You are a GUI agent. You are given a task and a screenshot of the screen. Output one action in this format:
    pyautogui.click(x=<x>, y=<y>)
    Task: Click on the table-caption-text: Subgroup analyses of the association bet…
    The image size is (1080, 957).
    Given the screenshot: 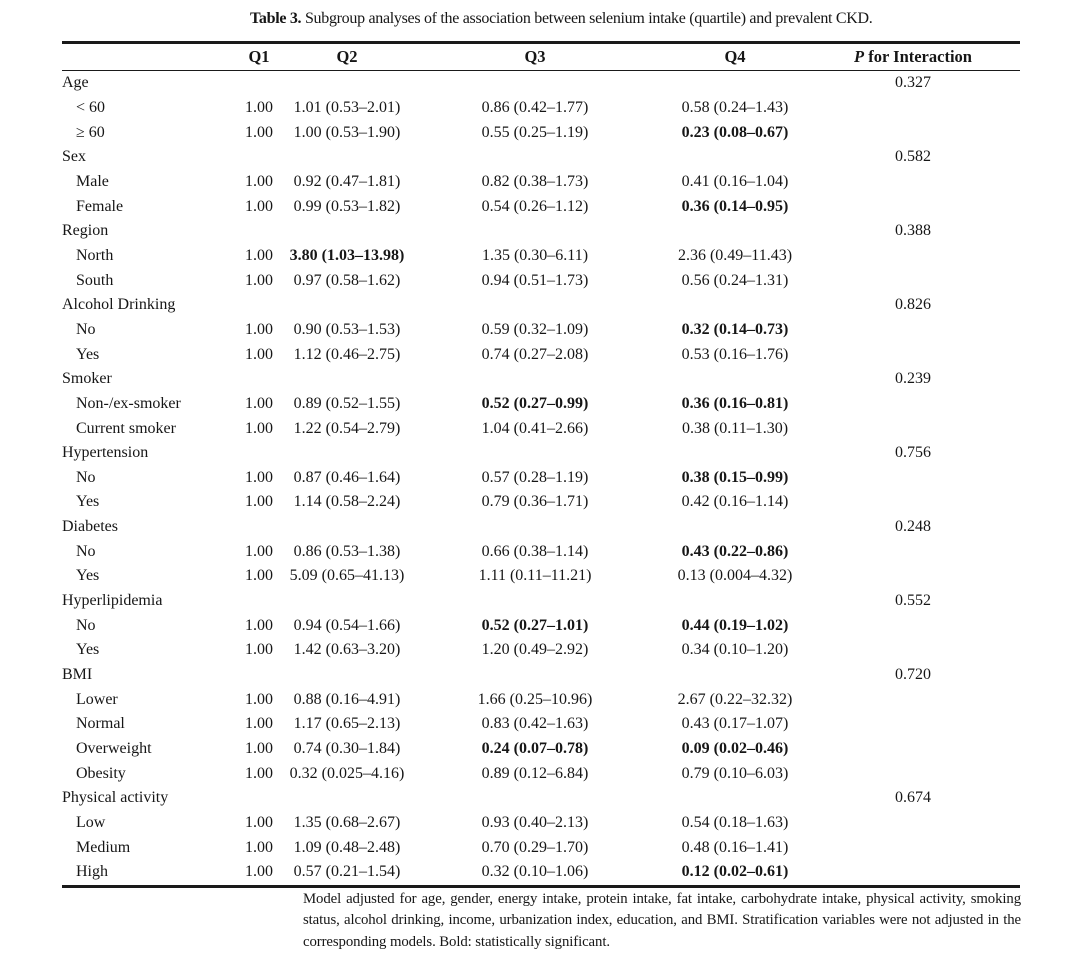 What is the action you would take?
    pyautogui.click(x=587, y=18)
    